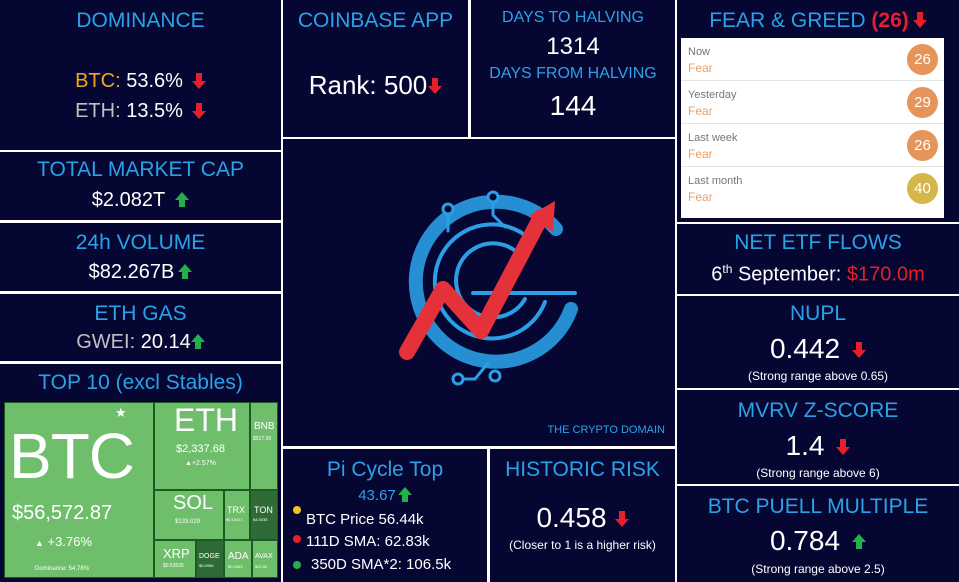 The width and height of the screenshot is (959, 582). Describe the element at coordinates (812, 145) in the screenshot. I see `fear-greed-row: Last week Fear 26` at that location.